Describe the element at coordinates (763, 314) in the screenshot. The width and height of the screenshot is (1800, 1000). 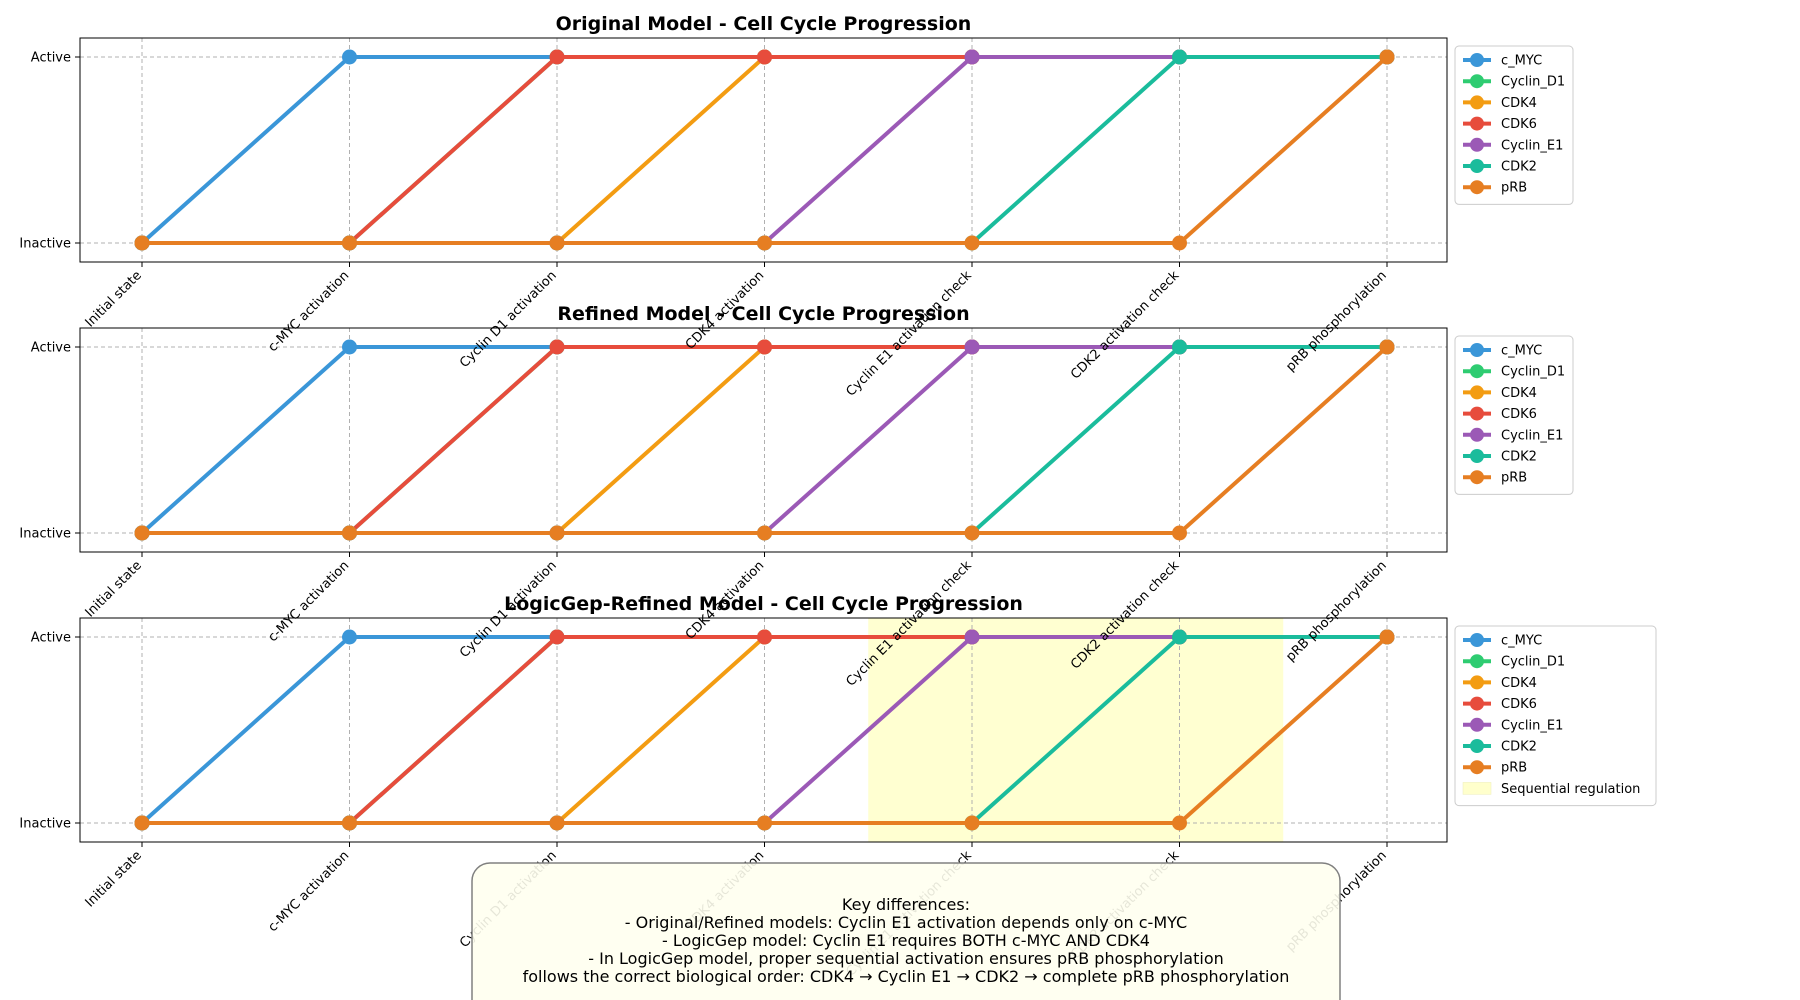
I see `chart-title: Refined Model - Cell Cycle Progression` at that location.